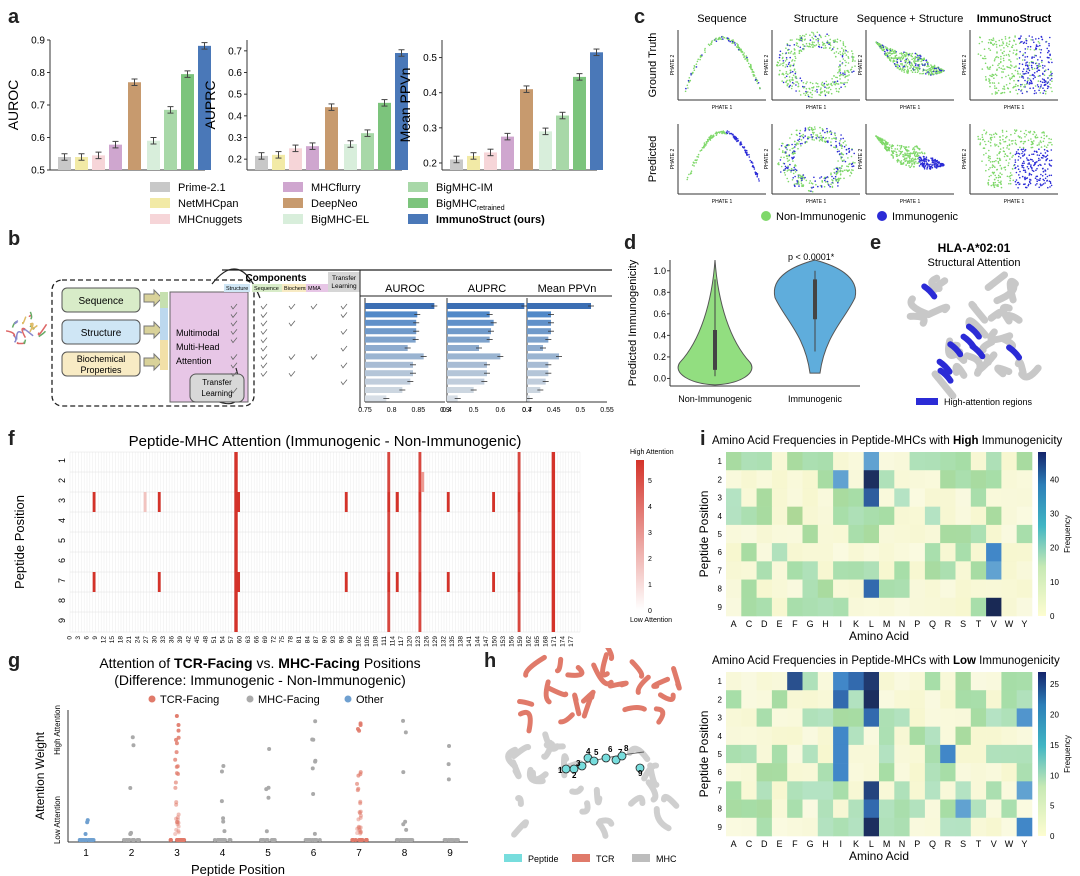  Describe the element at coordinates (359, 827) in the screenshot. I see `strip-point` at that location.